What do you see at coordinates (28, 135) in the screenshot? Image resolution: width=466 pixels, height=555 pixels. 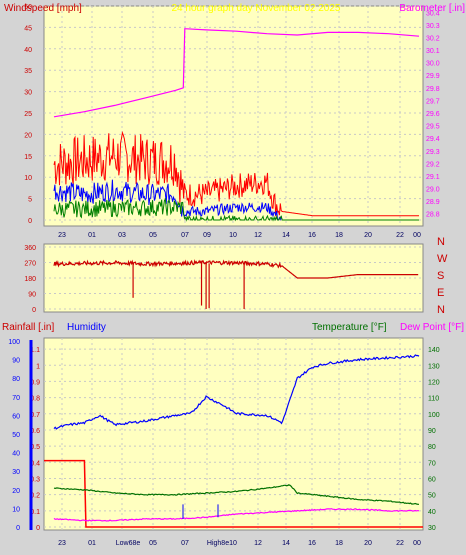 I see `wind-y-tick-label: 20` at bounding box center [28, 135].